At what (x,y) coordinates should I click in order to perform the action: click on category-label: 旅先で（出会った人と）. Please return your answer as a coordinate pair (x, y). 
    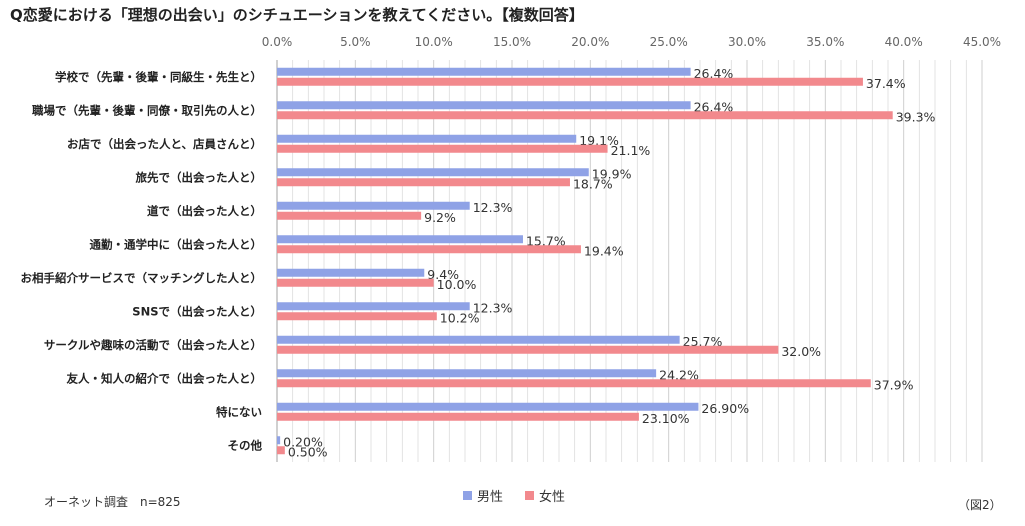
    Looking at the image, I should click on (199, 177).